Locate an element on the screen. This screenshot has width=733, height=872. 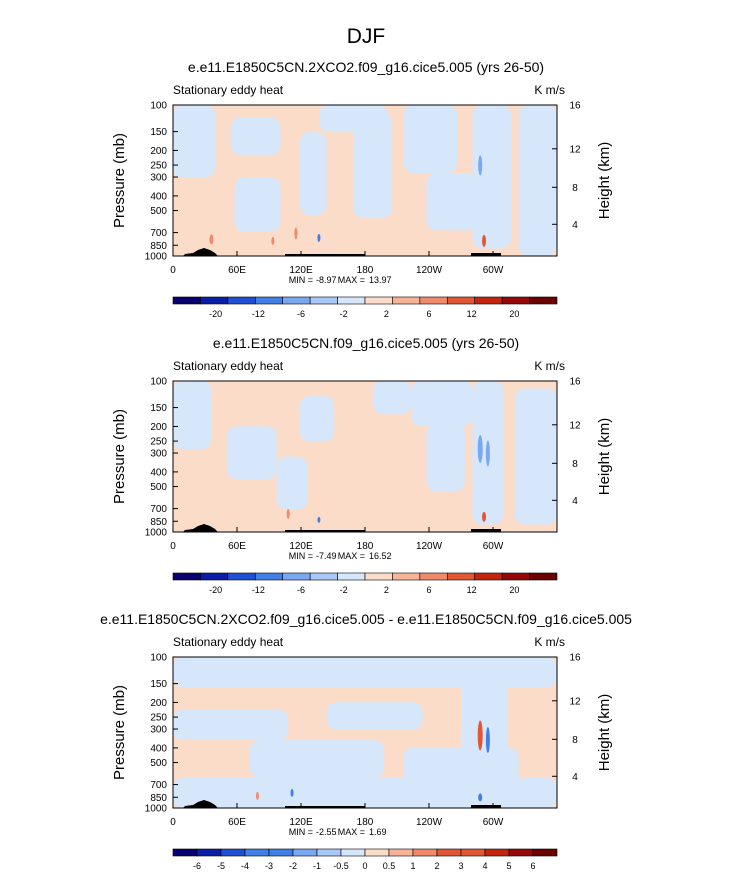
x-tick-label: 0 is located at coordinates (173, 270).